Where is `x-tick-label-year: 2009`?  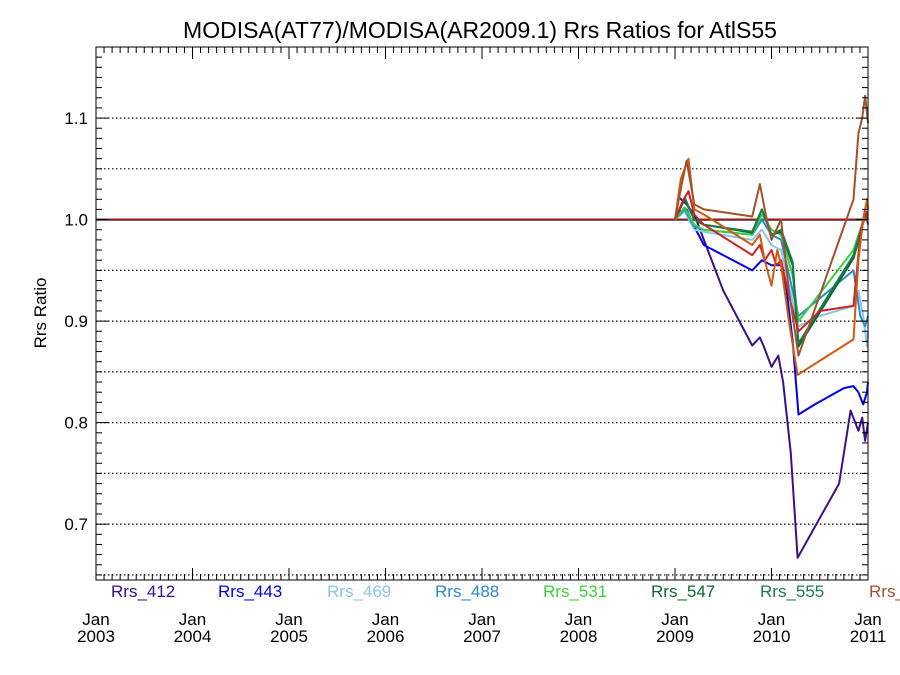 x-tick-label-year: 2009 is located at coordinates (675, 636).